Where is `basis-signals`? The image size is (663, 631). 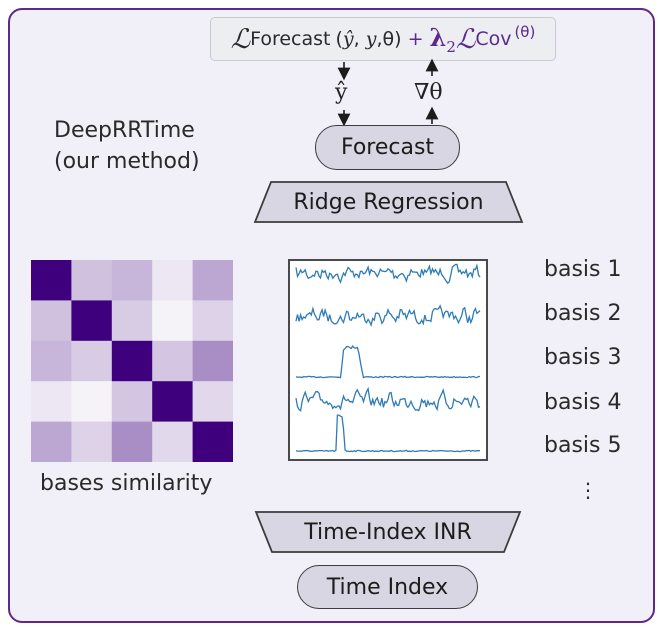
basis-signals is located at coordinates (388, 358).